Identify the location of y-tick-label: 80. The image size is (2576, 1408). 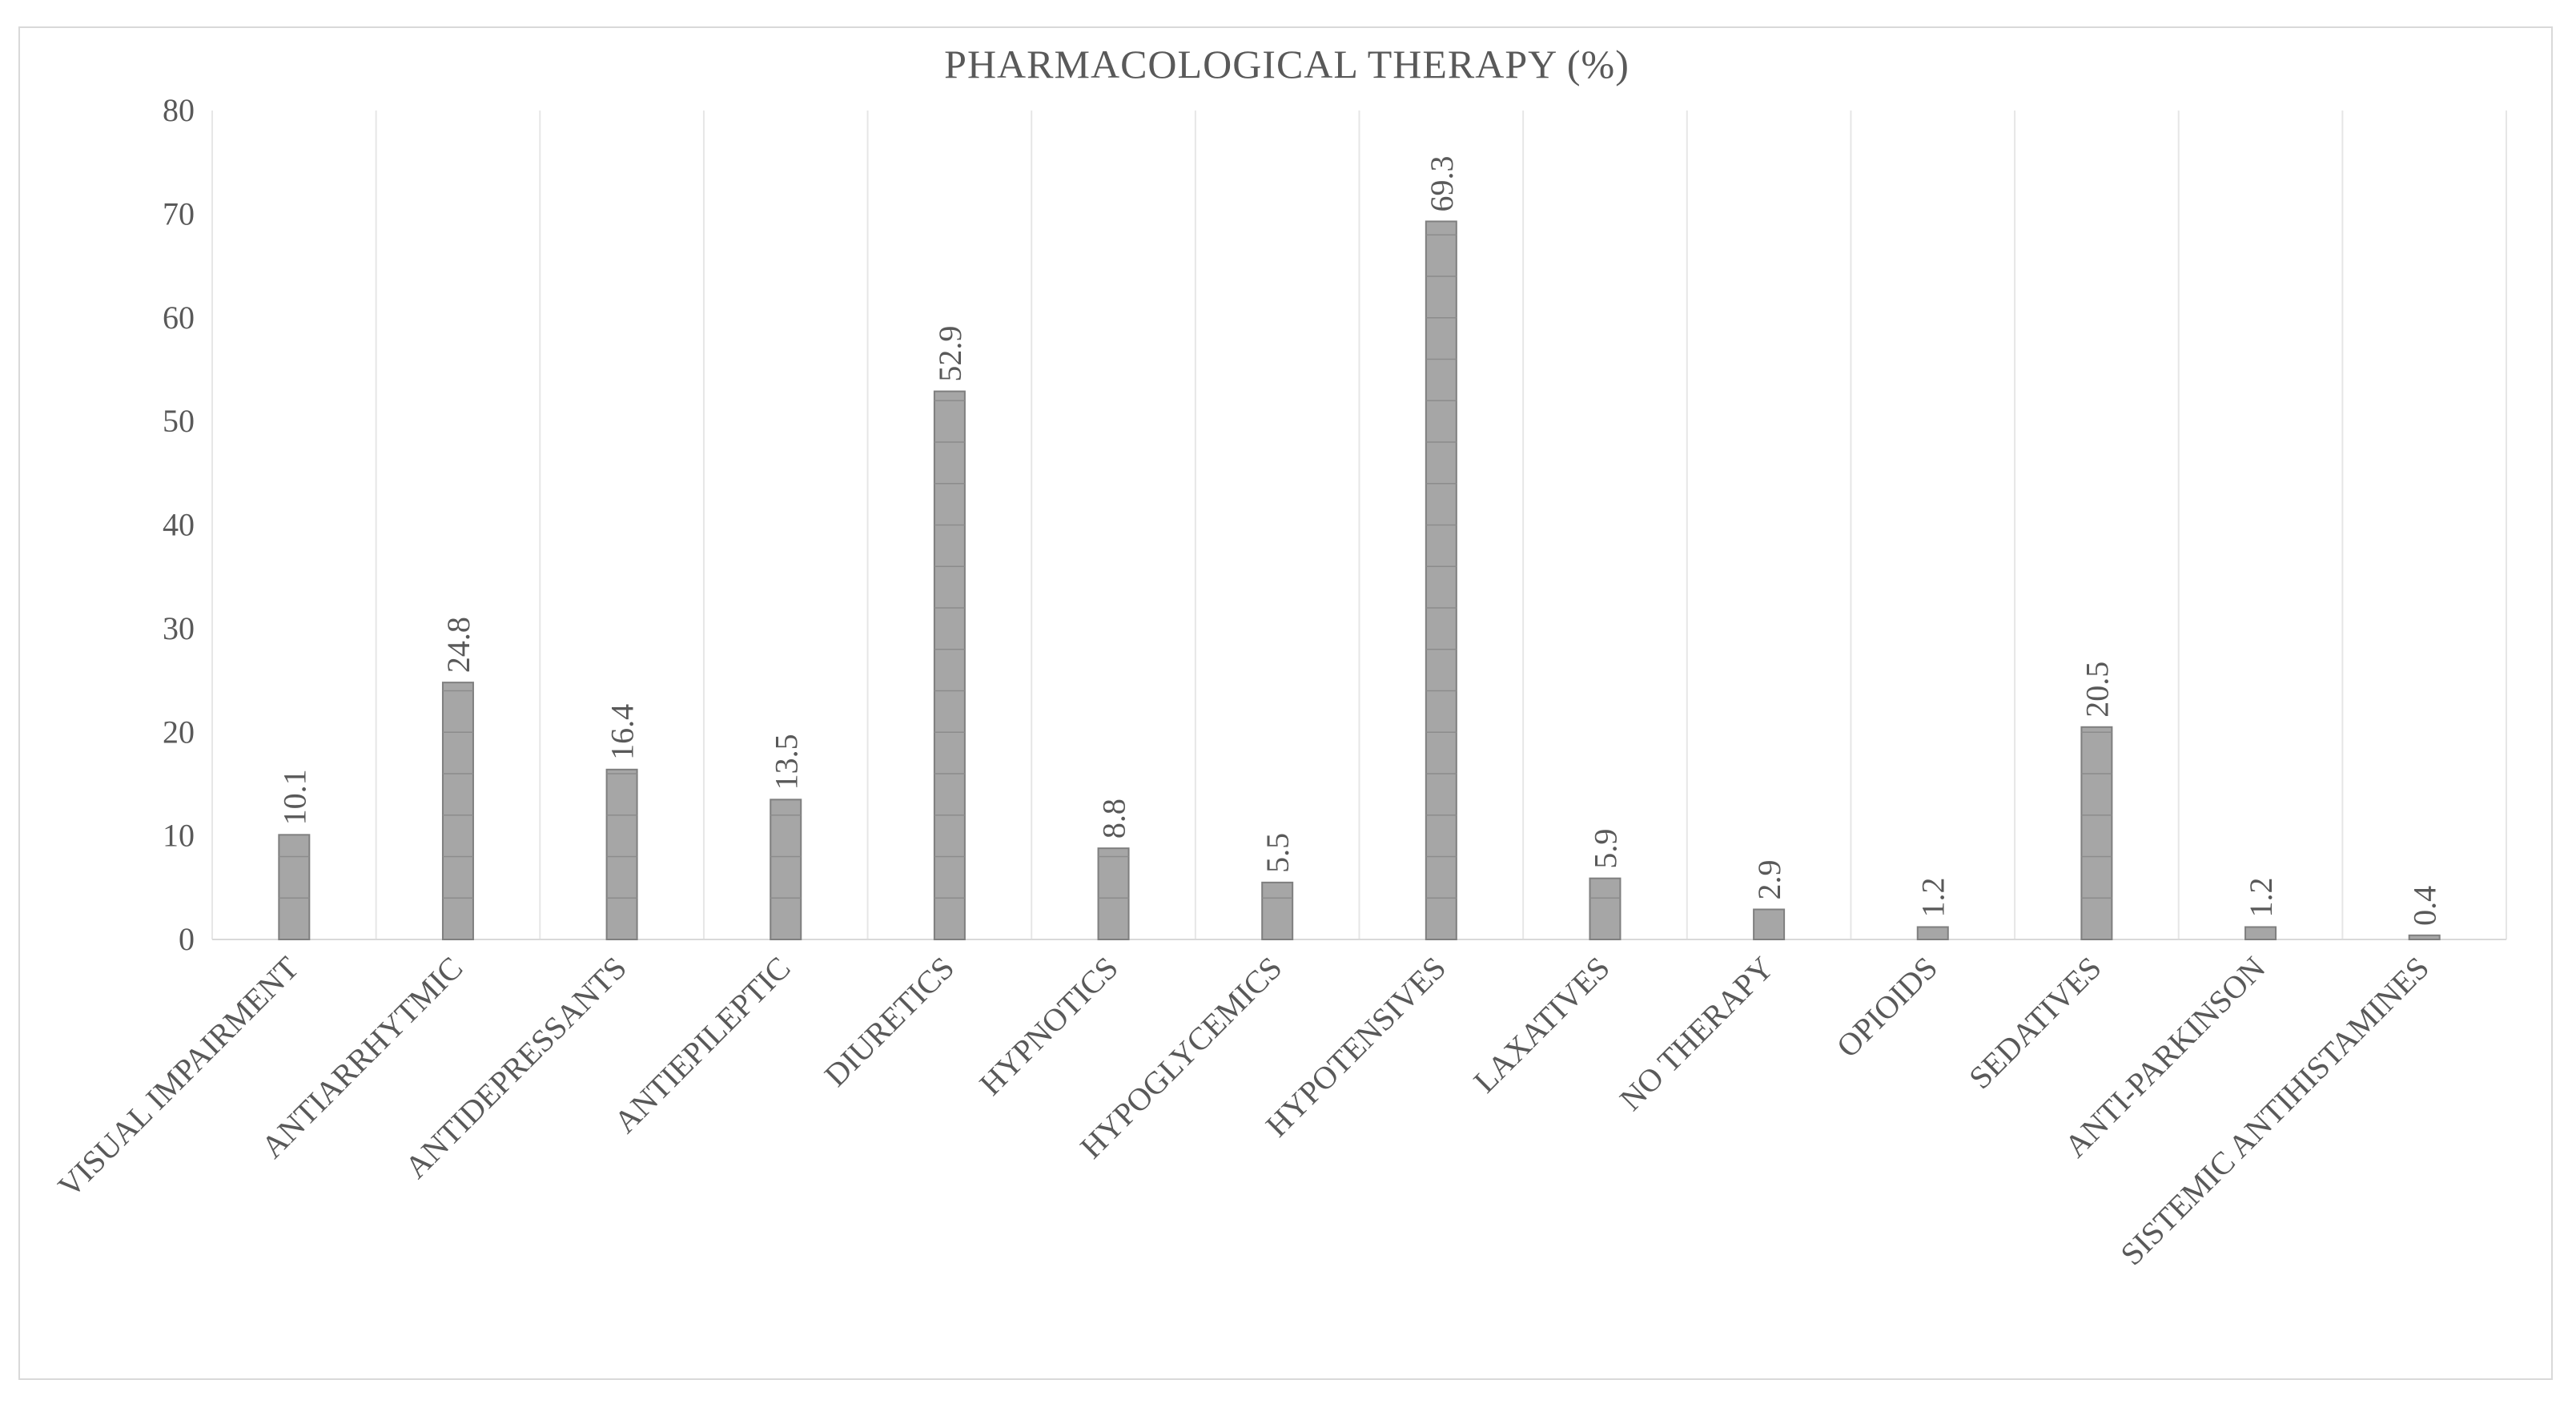
(179, 110).